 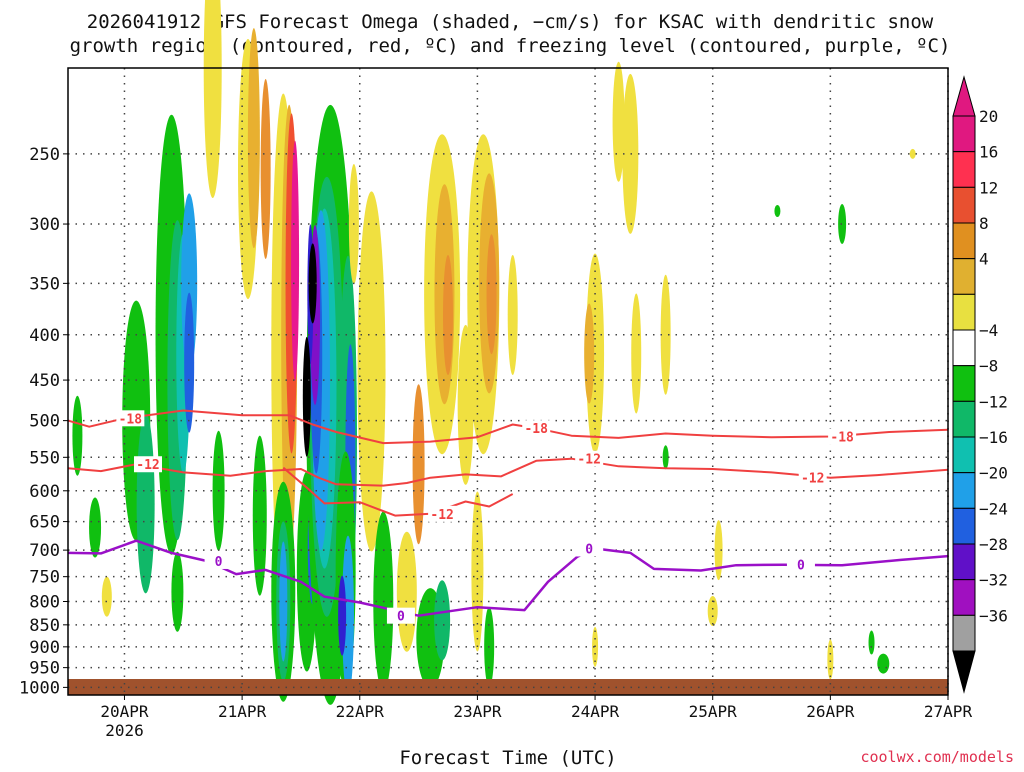 I want to click on colorbar-label: −4, so click(x=988, y=330).